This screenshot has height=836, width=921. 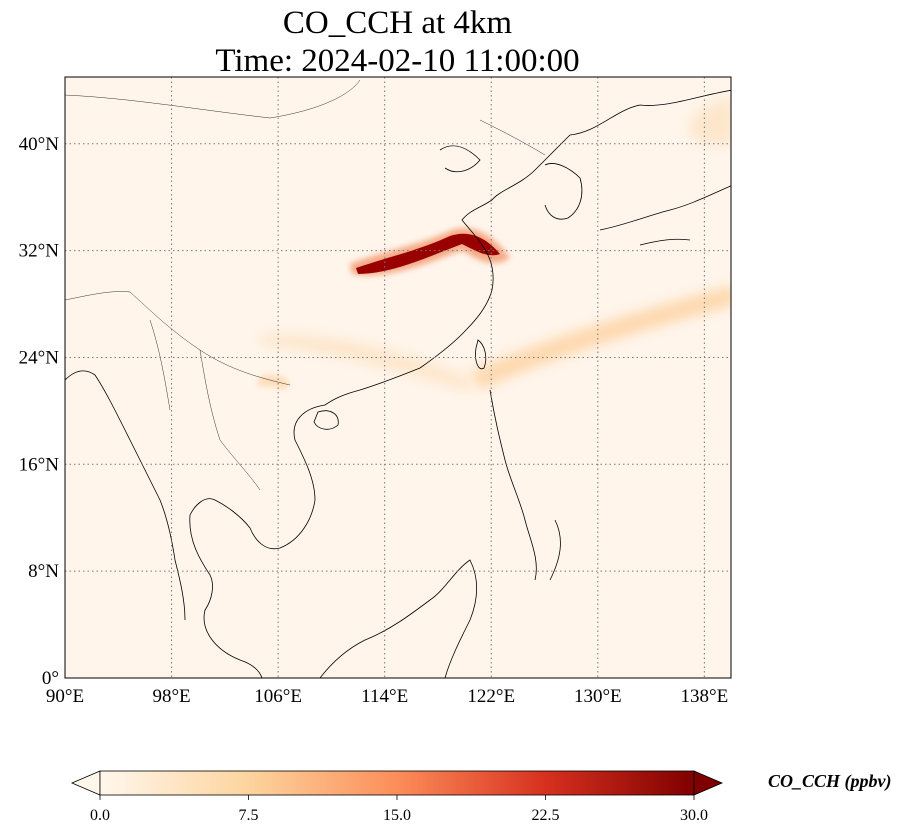 I want to click on longitude-ticks: 90°E 98°E 106°E 114°E 122°E 130°E 138°E, so click(x=387, y=696).